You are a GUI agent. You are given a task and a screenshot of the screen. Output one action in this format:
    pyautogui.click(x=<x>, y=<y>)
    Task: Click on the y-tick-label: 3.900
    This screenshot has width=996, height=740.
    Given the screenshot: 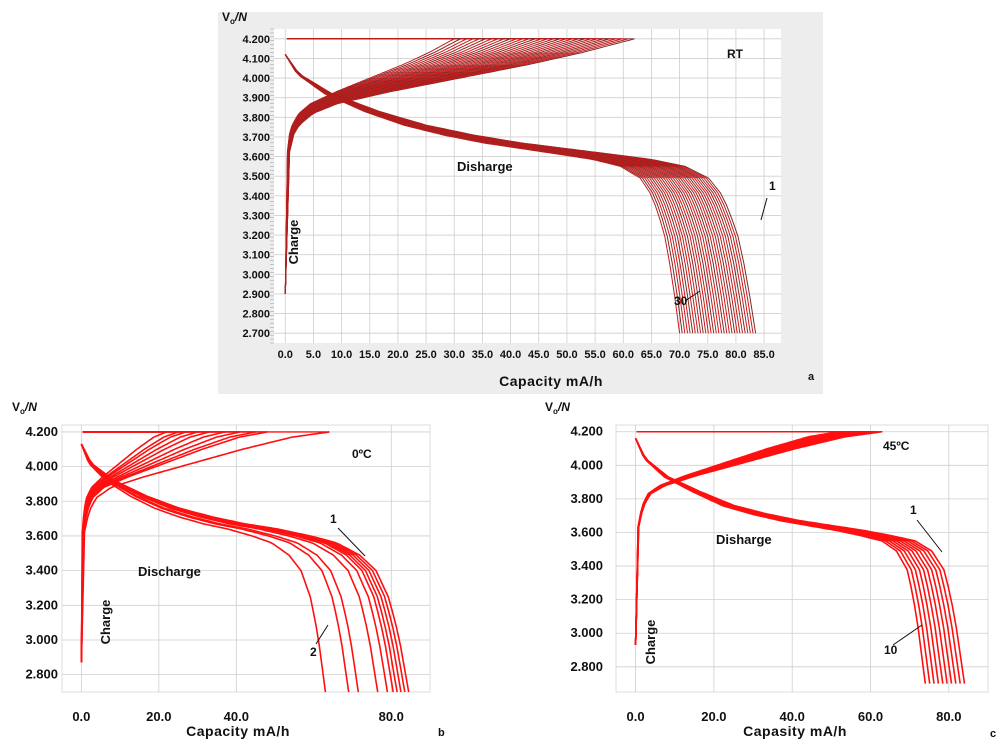 What is the action you would take?
    pyautogui.click(x=256, y=99)
    